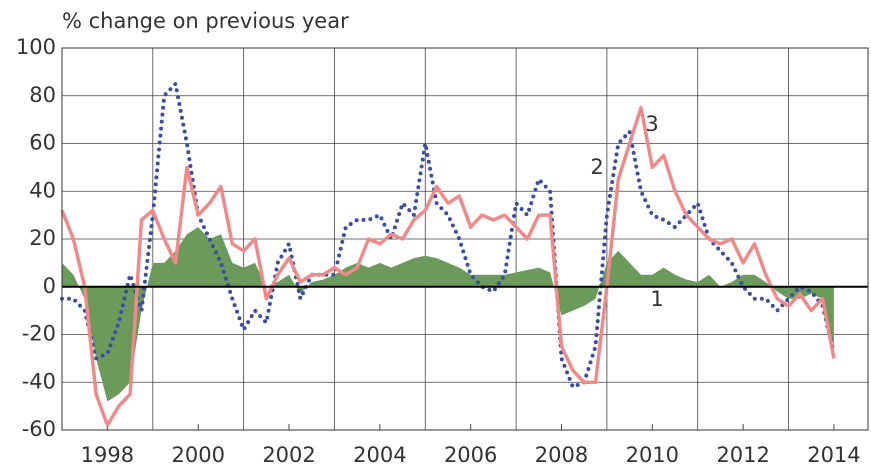  What do you see at coordinates (49, 286) in the screenshot?
I see `y-tick-label: 0` at bounding box center [49, 286].